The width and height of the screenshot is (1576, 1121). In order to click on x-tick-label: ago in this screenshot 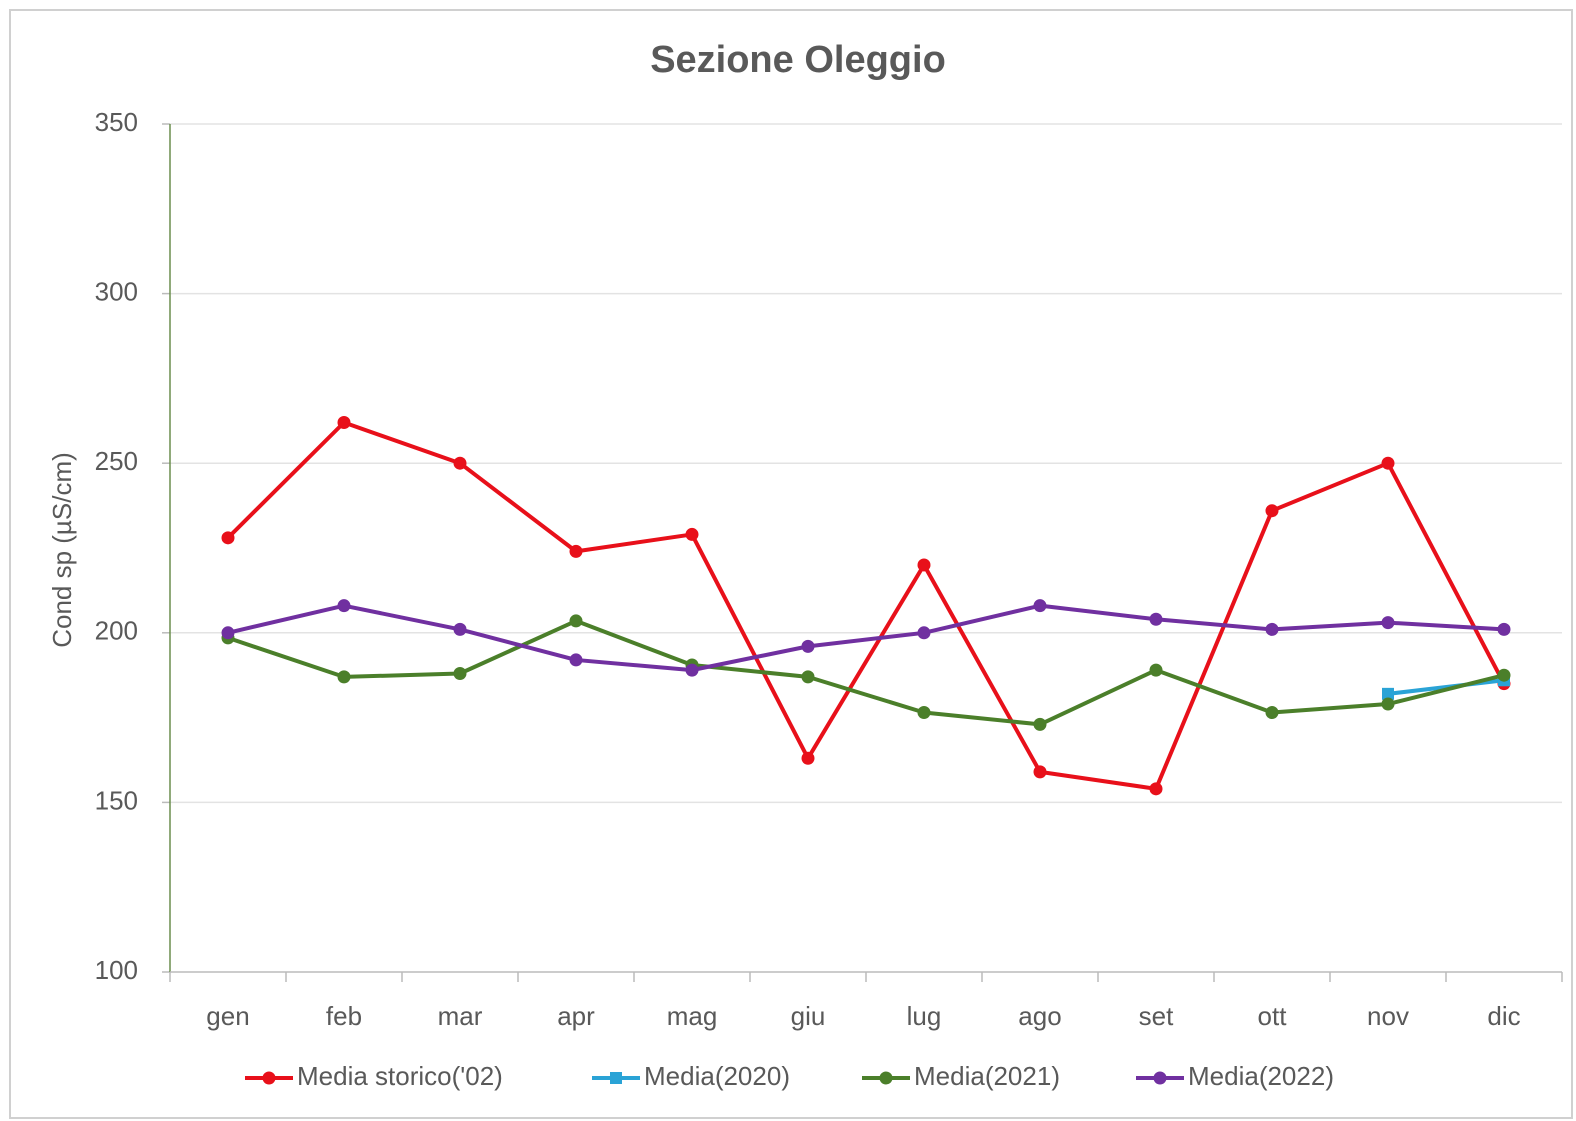, I will do `click(1039, 1016)`.